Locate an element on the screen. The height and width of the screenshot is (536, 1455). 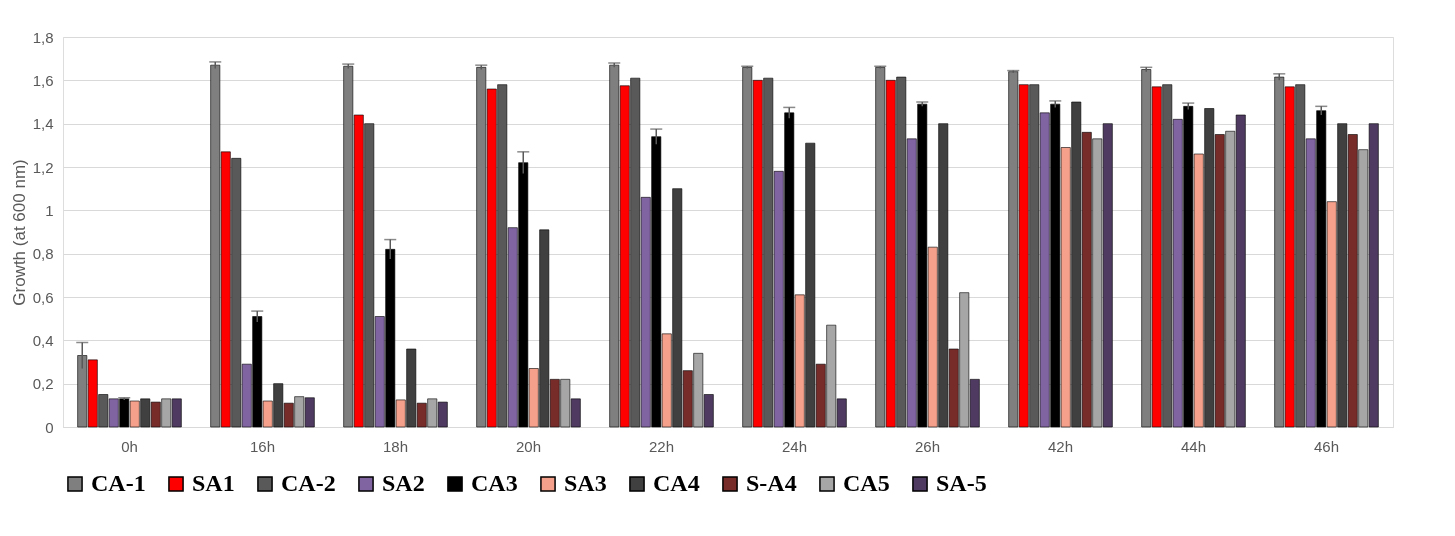
legend-label: CA3 is located at coordinates (494, 483).